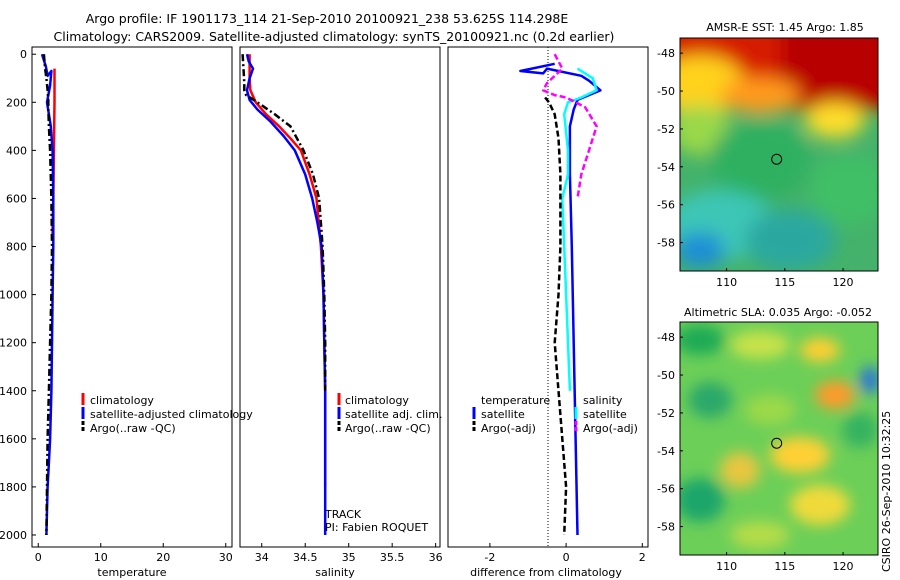  What do you see at coordinates (666, 337) in the screenshot?
I see `sla-ytick-label: -48` at bounding box center [666, 337].